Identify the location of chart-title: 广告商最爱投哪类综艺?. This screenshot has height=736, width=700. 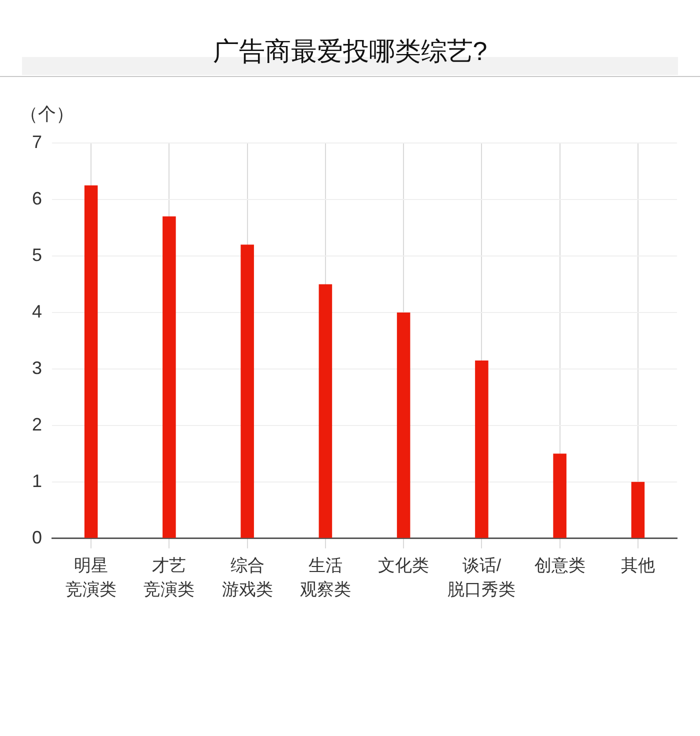
(350, 51).